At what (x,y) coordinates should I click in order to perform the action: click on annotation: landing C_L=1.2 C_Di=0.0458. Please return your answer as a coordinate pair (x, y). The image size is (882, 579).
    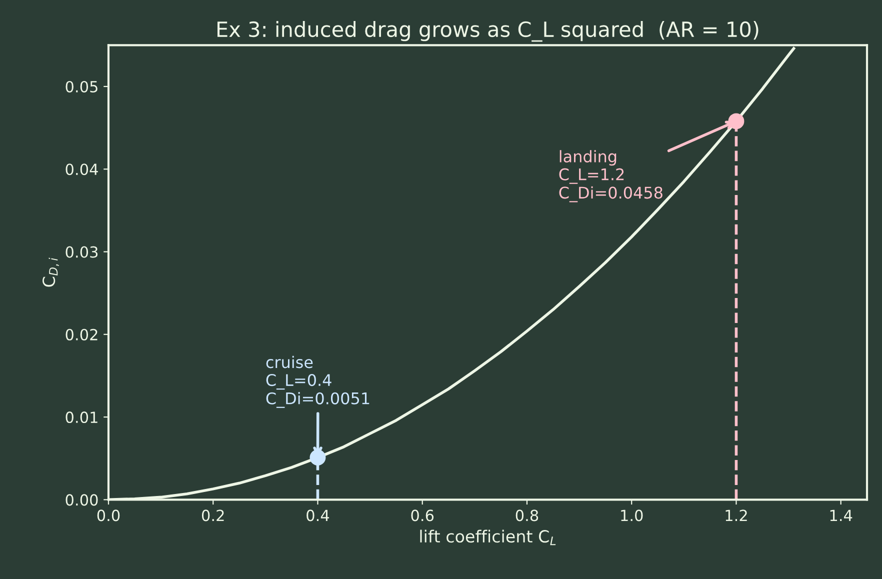
    Looking at the image, I should click on (610, 176).